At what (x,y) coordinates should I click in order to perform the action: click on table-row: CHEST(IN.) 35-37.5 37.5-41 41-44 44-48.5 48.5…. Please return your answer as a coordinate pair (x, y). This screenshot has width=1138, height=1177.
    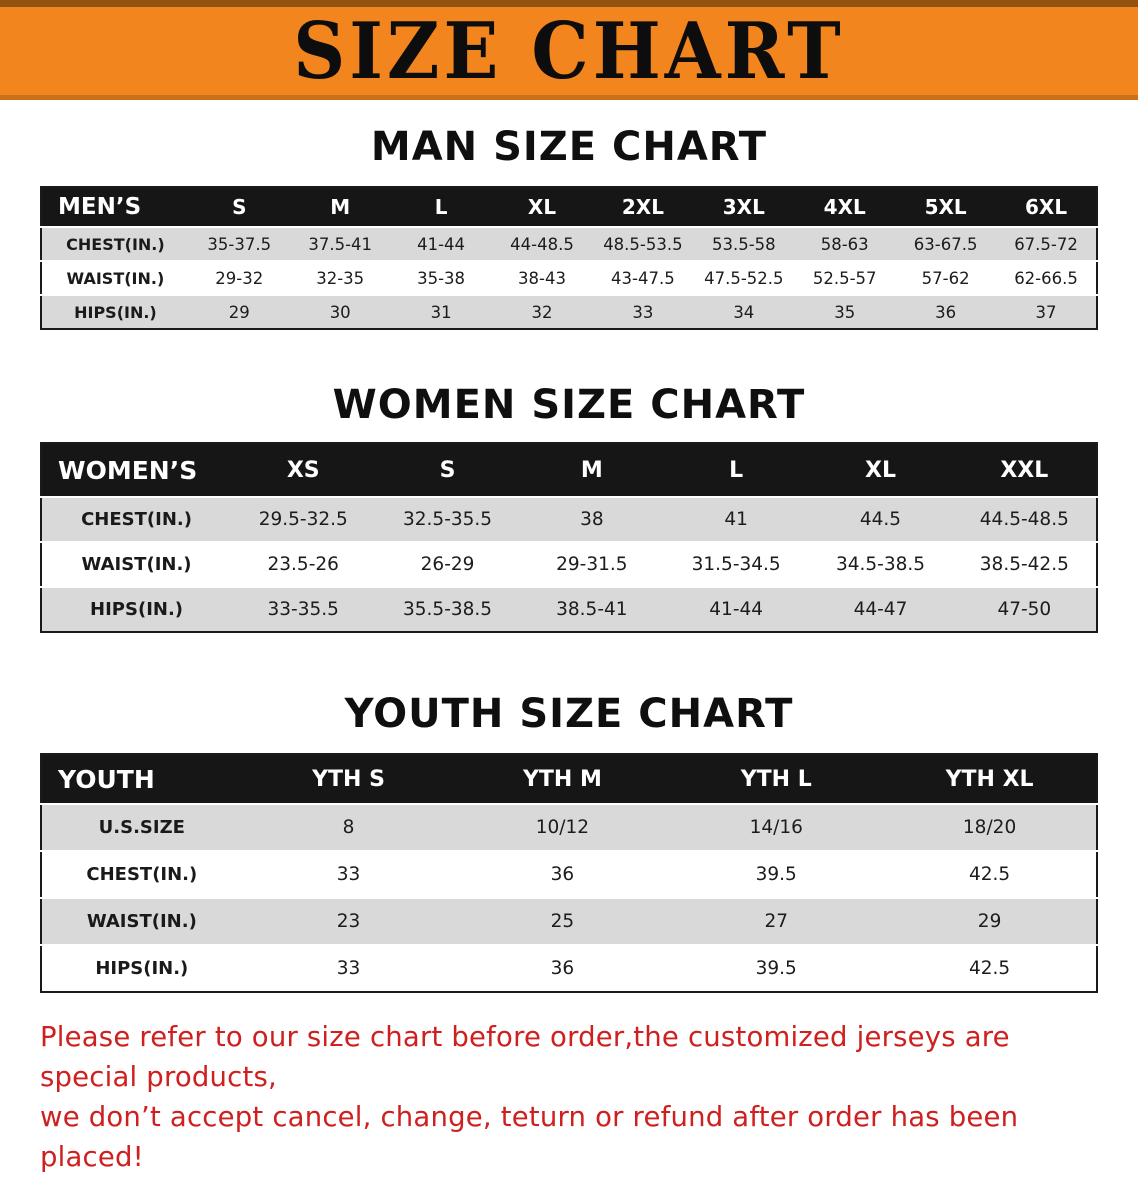
    Looking at the image, I should click on (569, 244).